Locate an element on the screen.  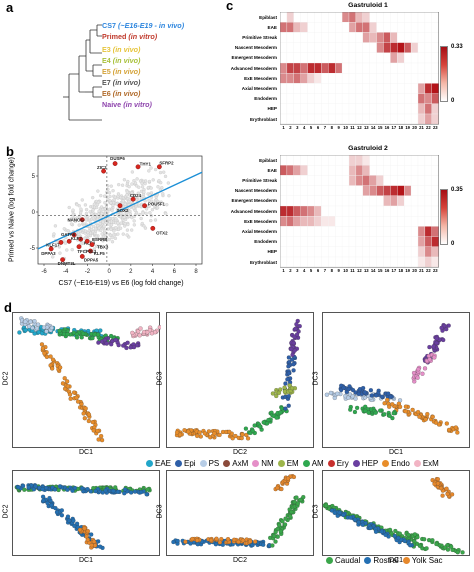
colorbar is located at coordinates (444, 217).